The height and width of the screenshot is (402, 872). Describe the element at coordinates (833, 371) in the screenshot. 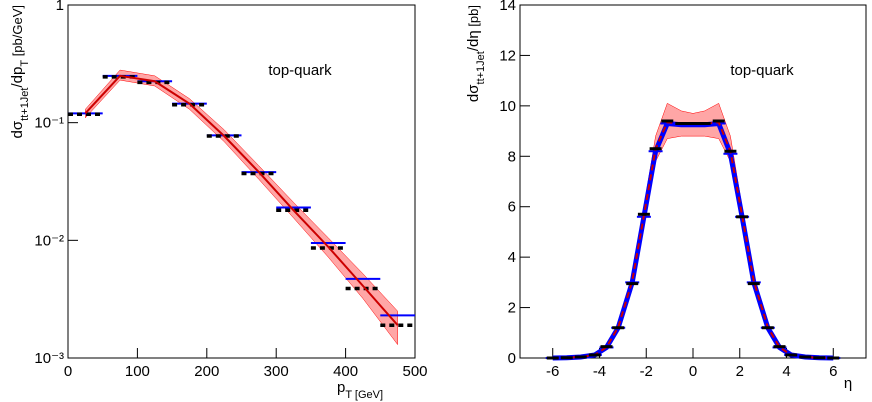

I see `x-tick-label: 6` at that location.